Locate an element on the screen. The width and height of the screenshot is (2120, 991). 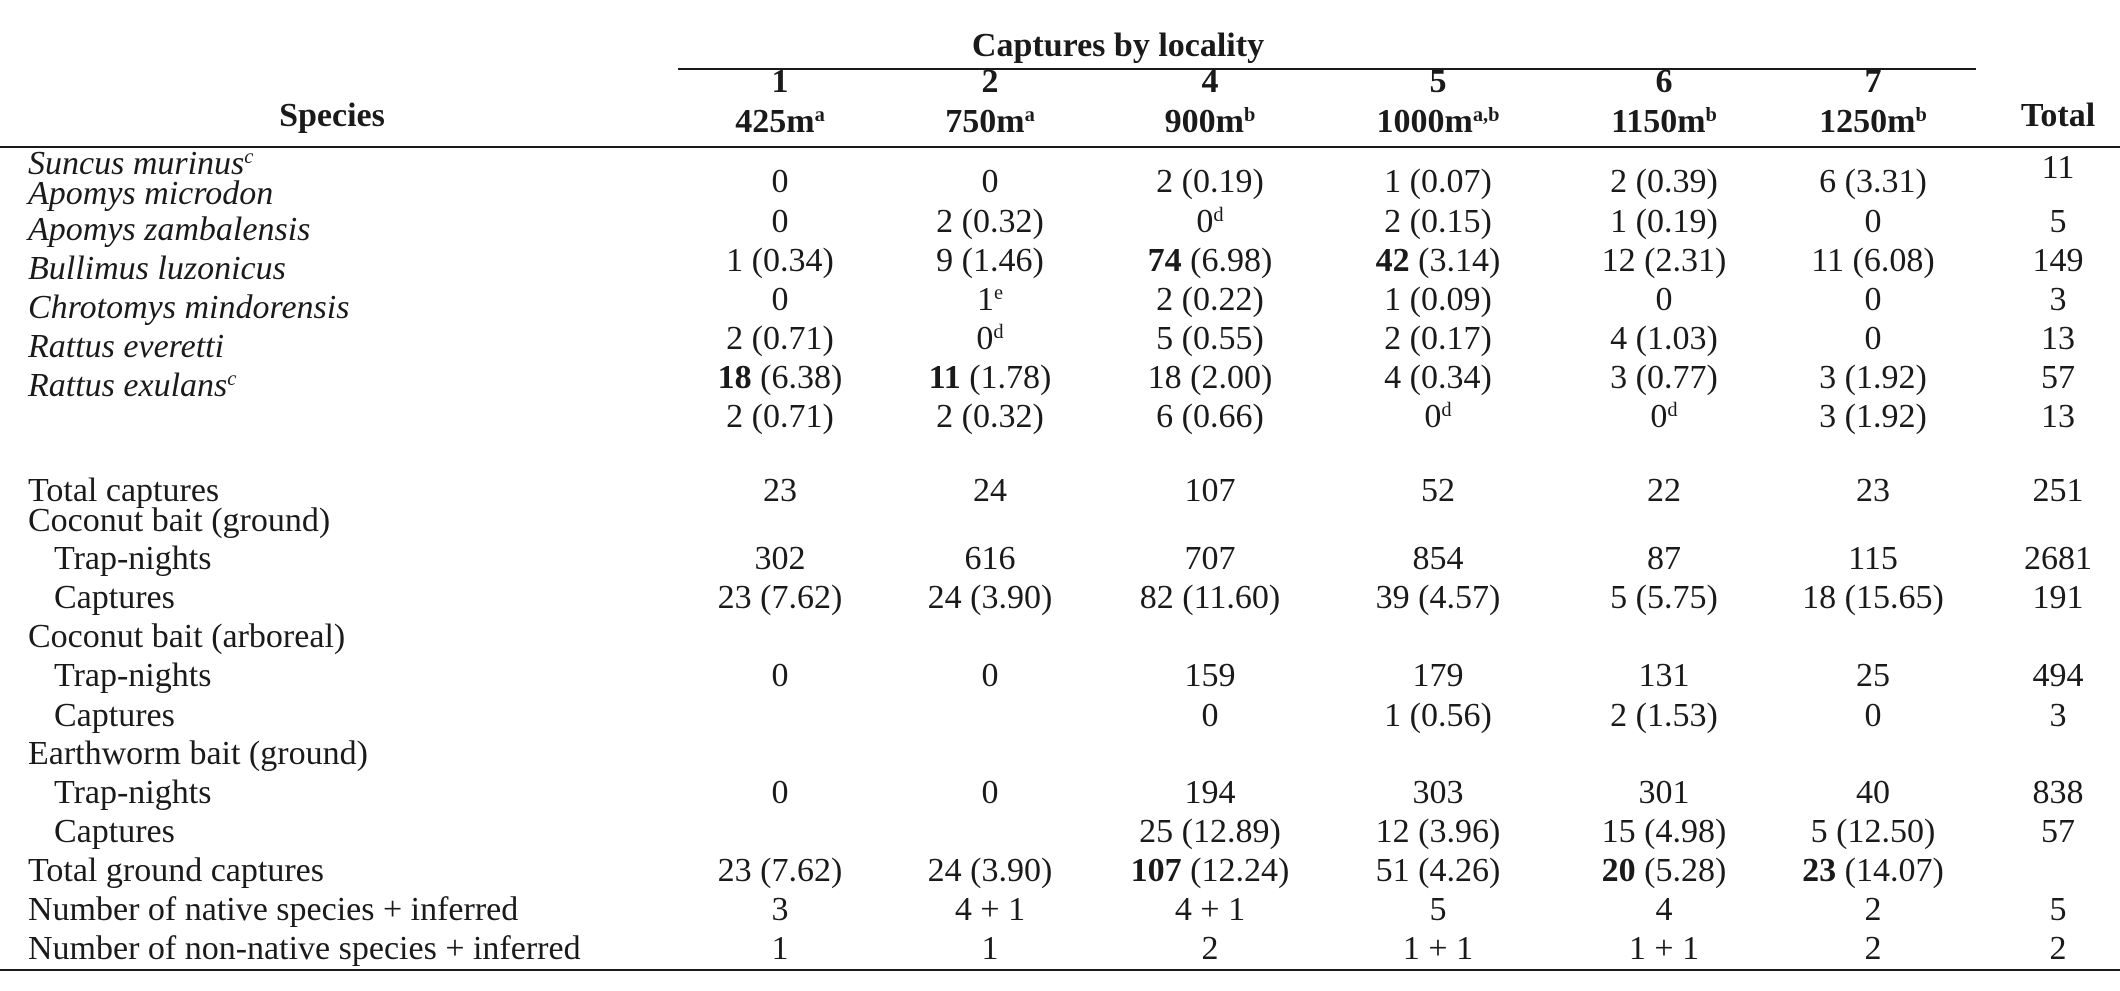
row-label: Number of native species + inferred is located at coordinates (273, 910).